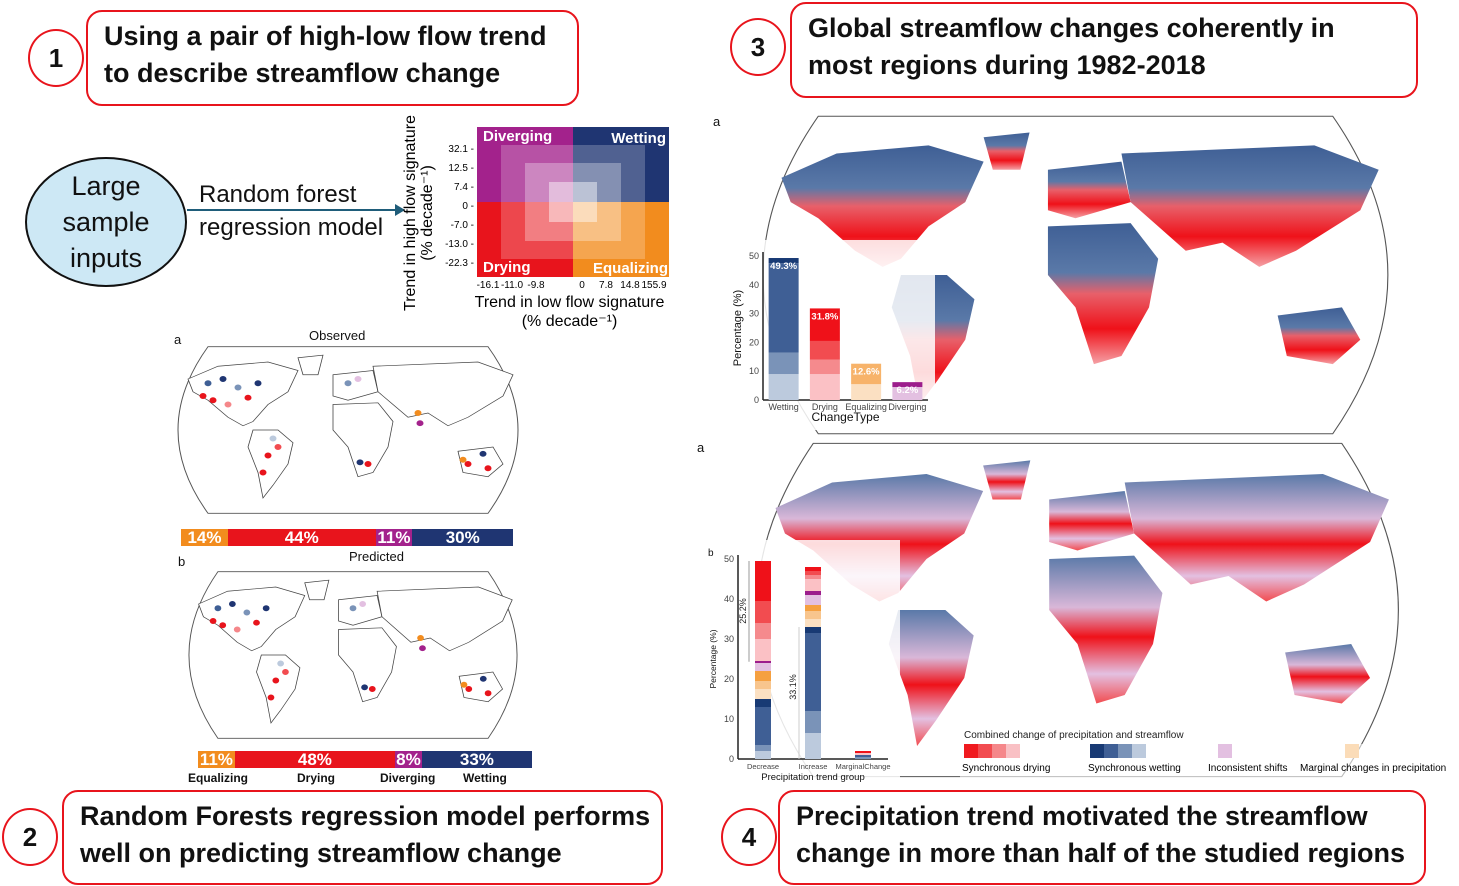 Image resolution: width=1459 pixels, height=886 pixels. Describe the element at coordinates (463, 187) in the screenshot. I see `y-tick: 7.4 -` at that location.